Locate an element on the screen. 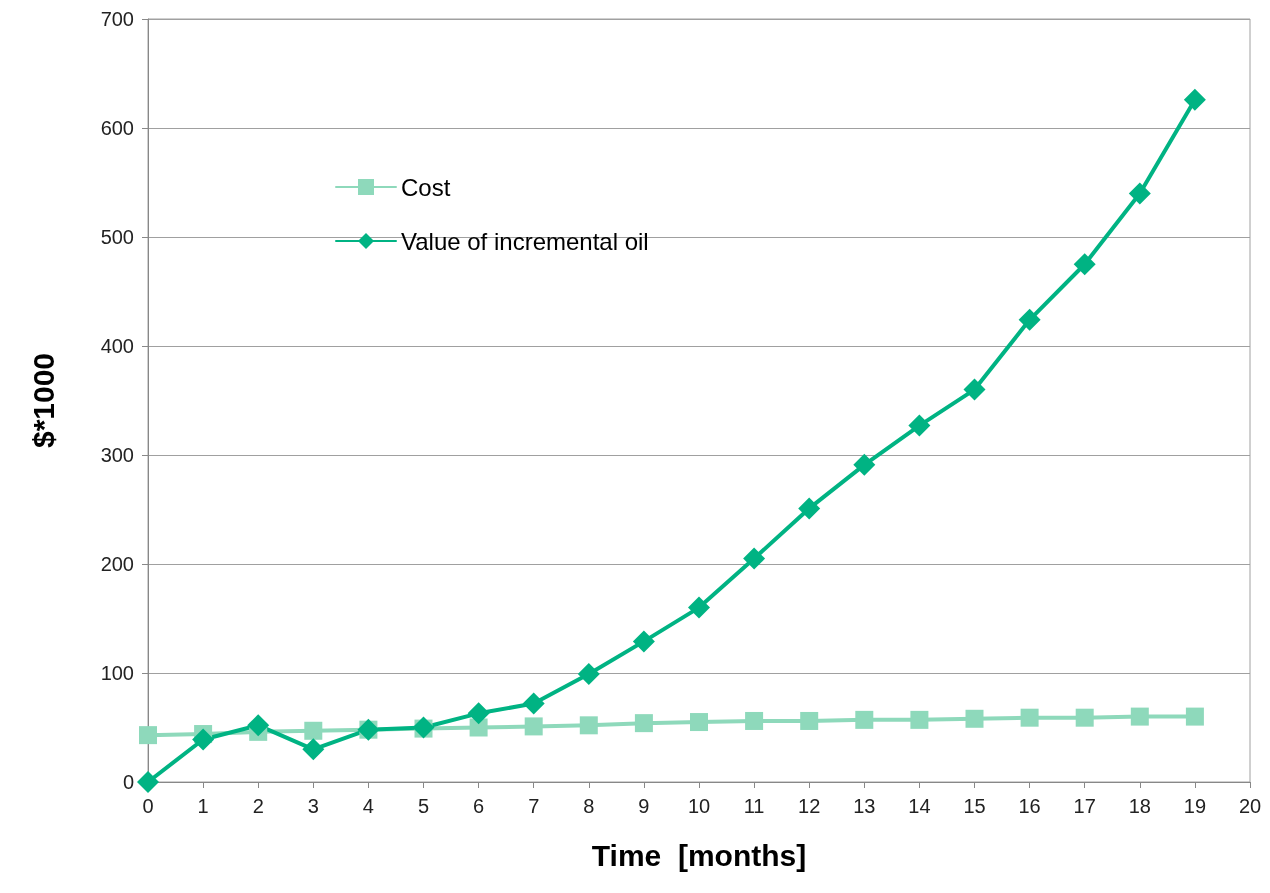 Image resolution: width=1270 pixels, height=893 pixels. x-tick-label: 2 is located at coordinates (258, 806).